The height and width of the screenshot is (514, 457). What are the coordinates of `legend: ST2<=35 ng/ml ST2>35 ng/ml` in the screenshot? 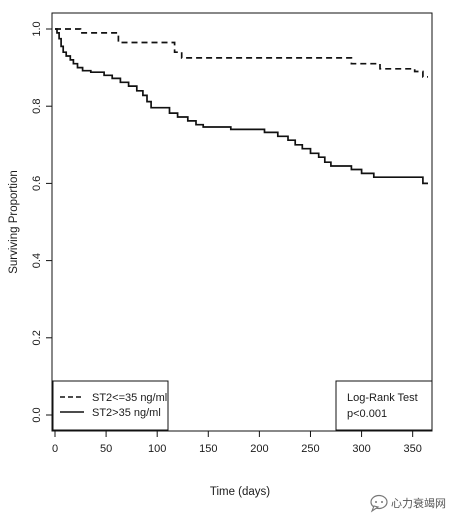 It's located at (110, 405).